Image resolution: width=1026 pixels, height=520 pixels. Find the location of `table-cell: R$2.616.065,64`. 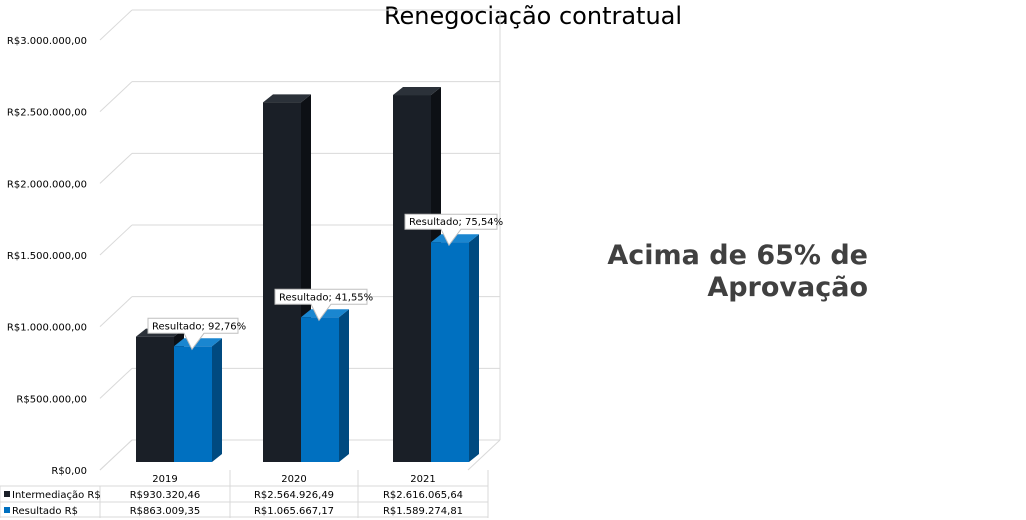

table-cell: R$2.616.065,64 is located at coordinates (423, 495).